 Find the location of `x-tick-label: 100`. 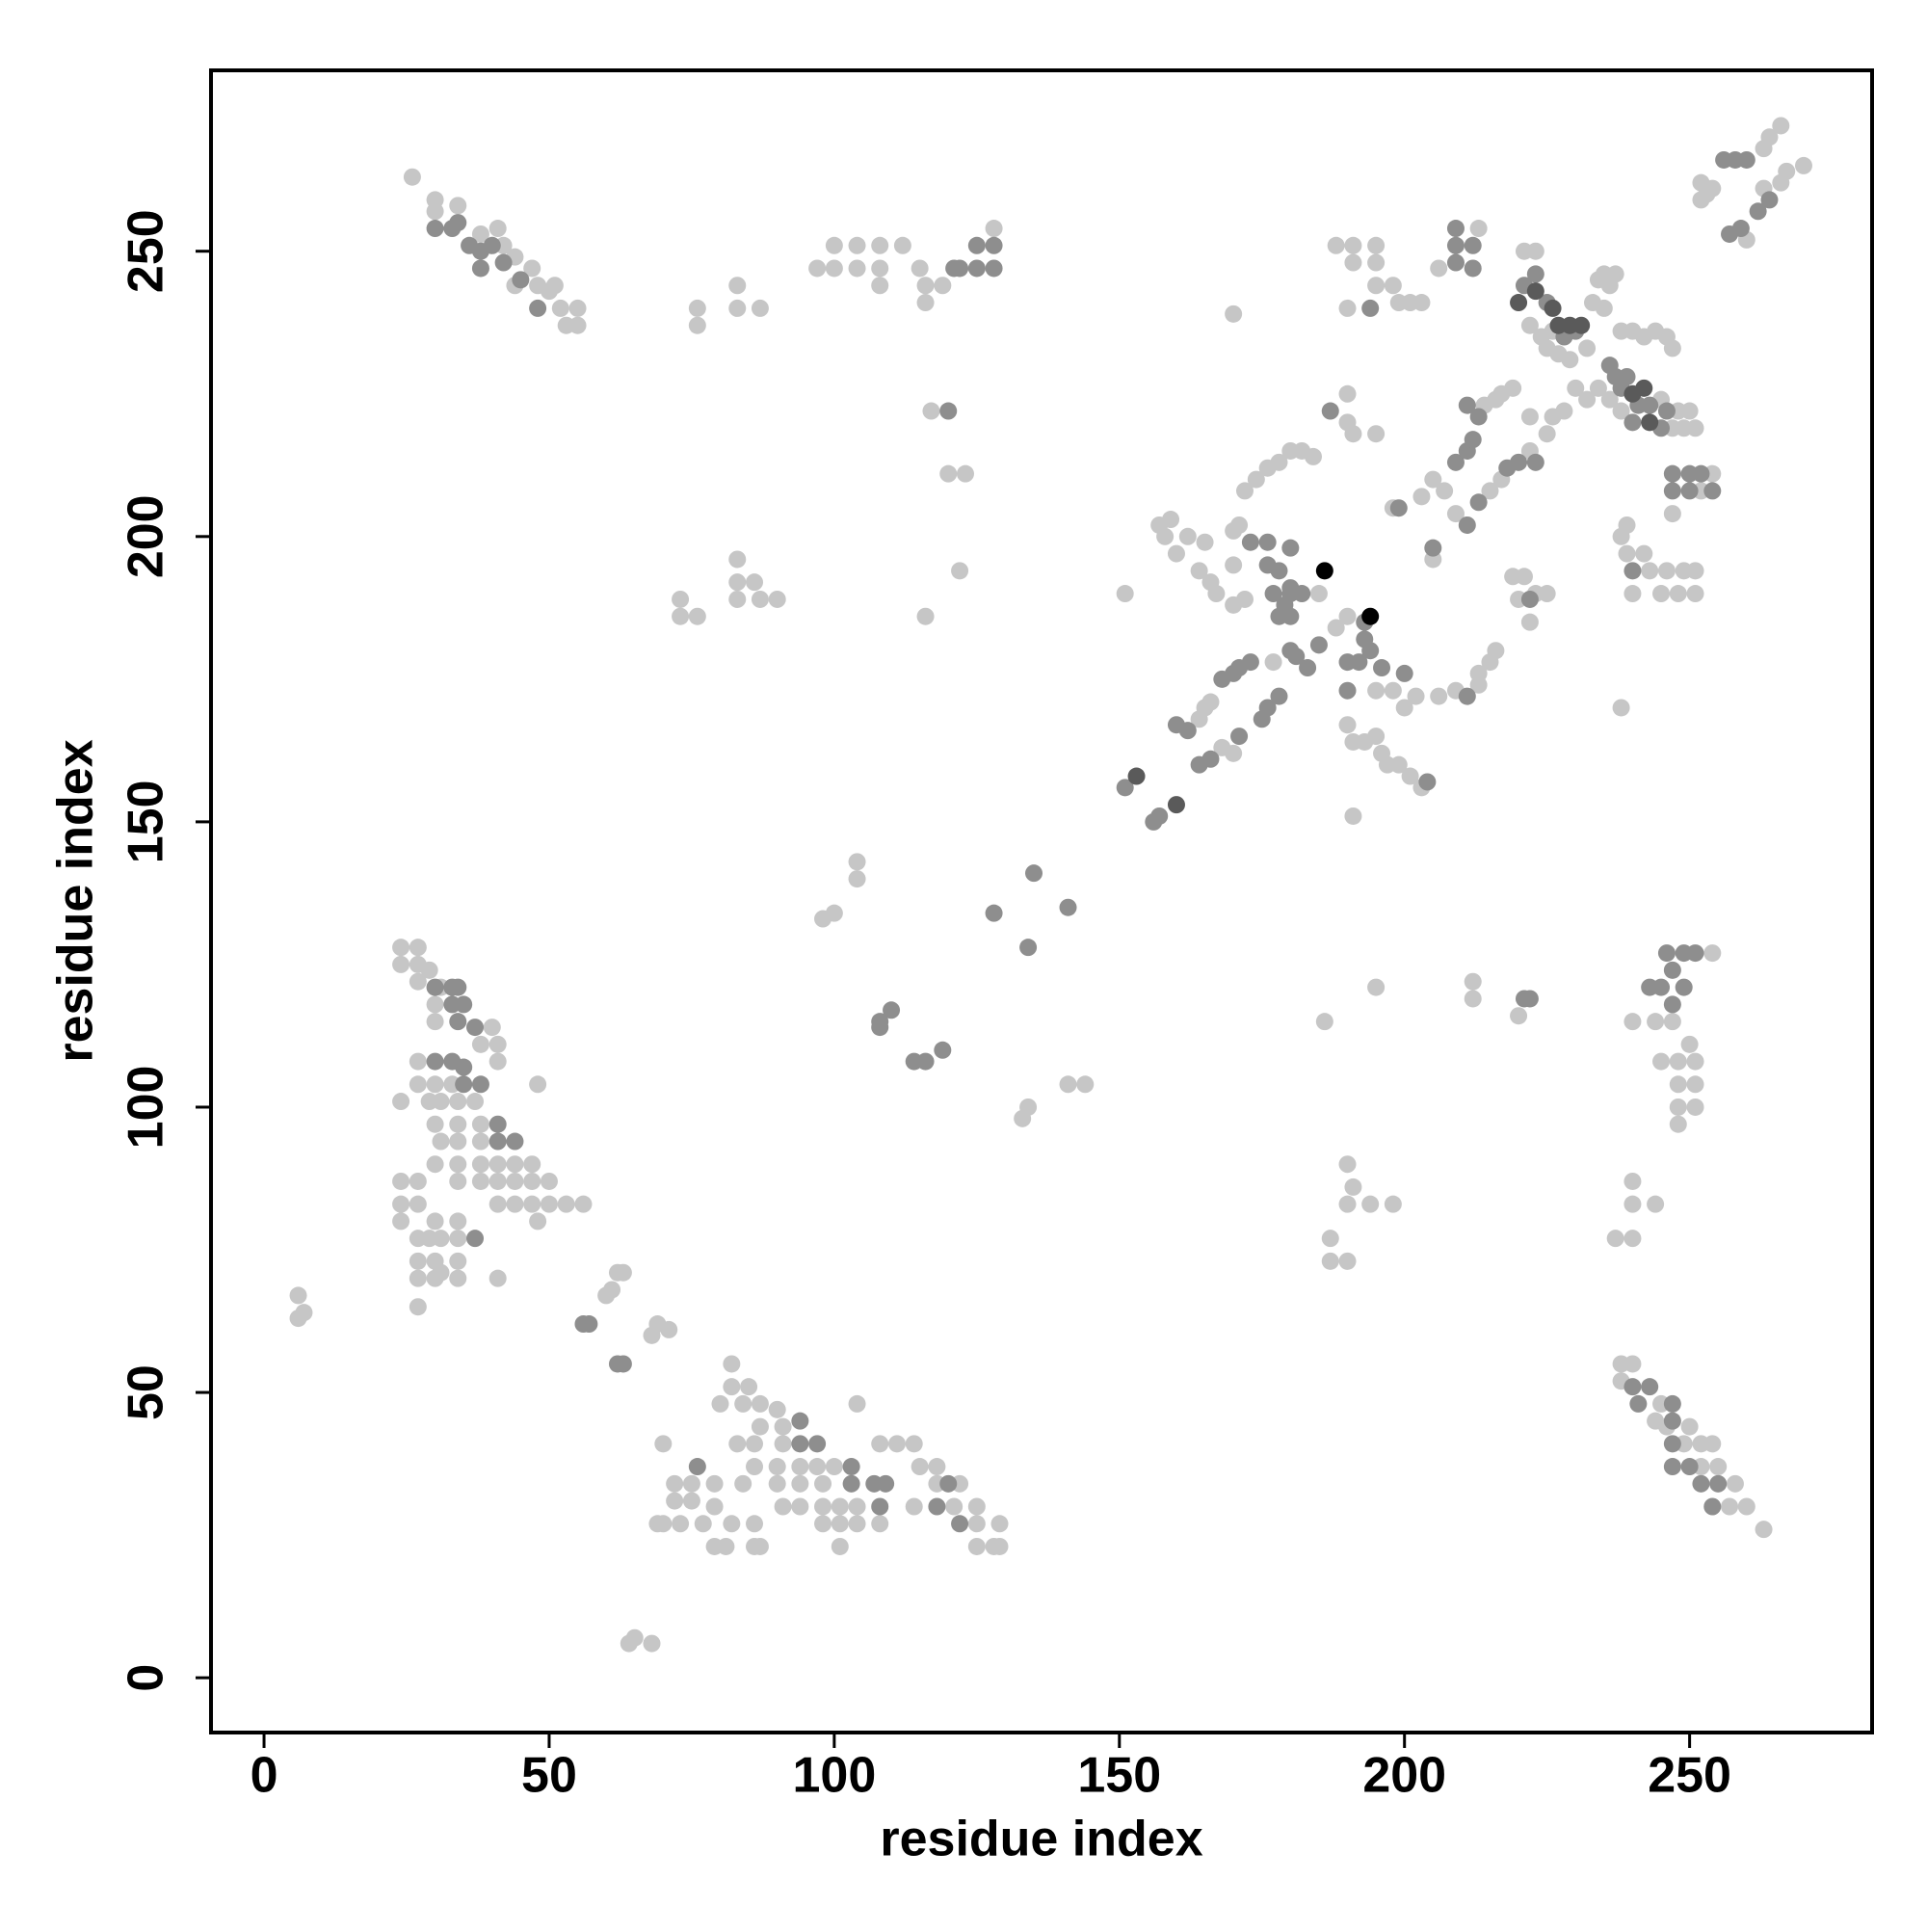

x-tick-label: 100 is located at coordinates (834, 1776).